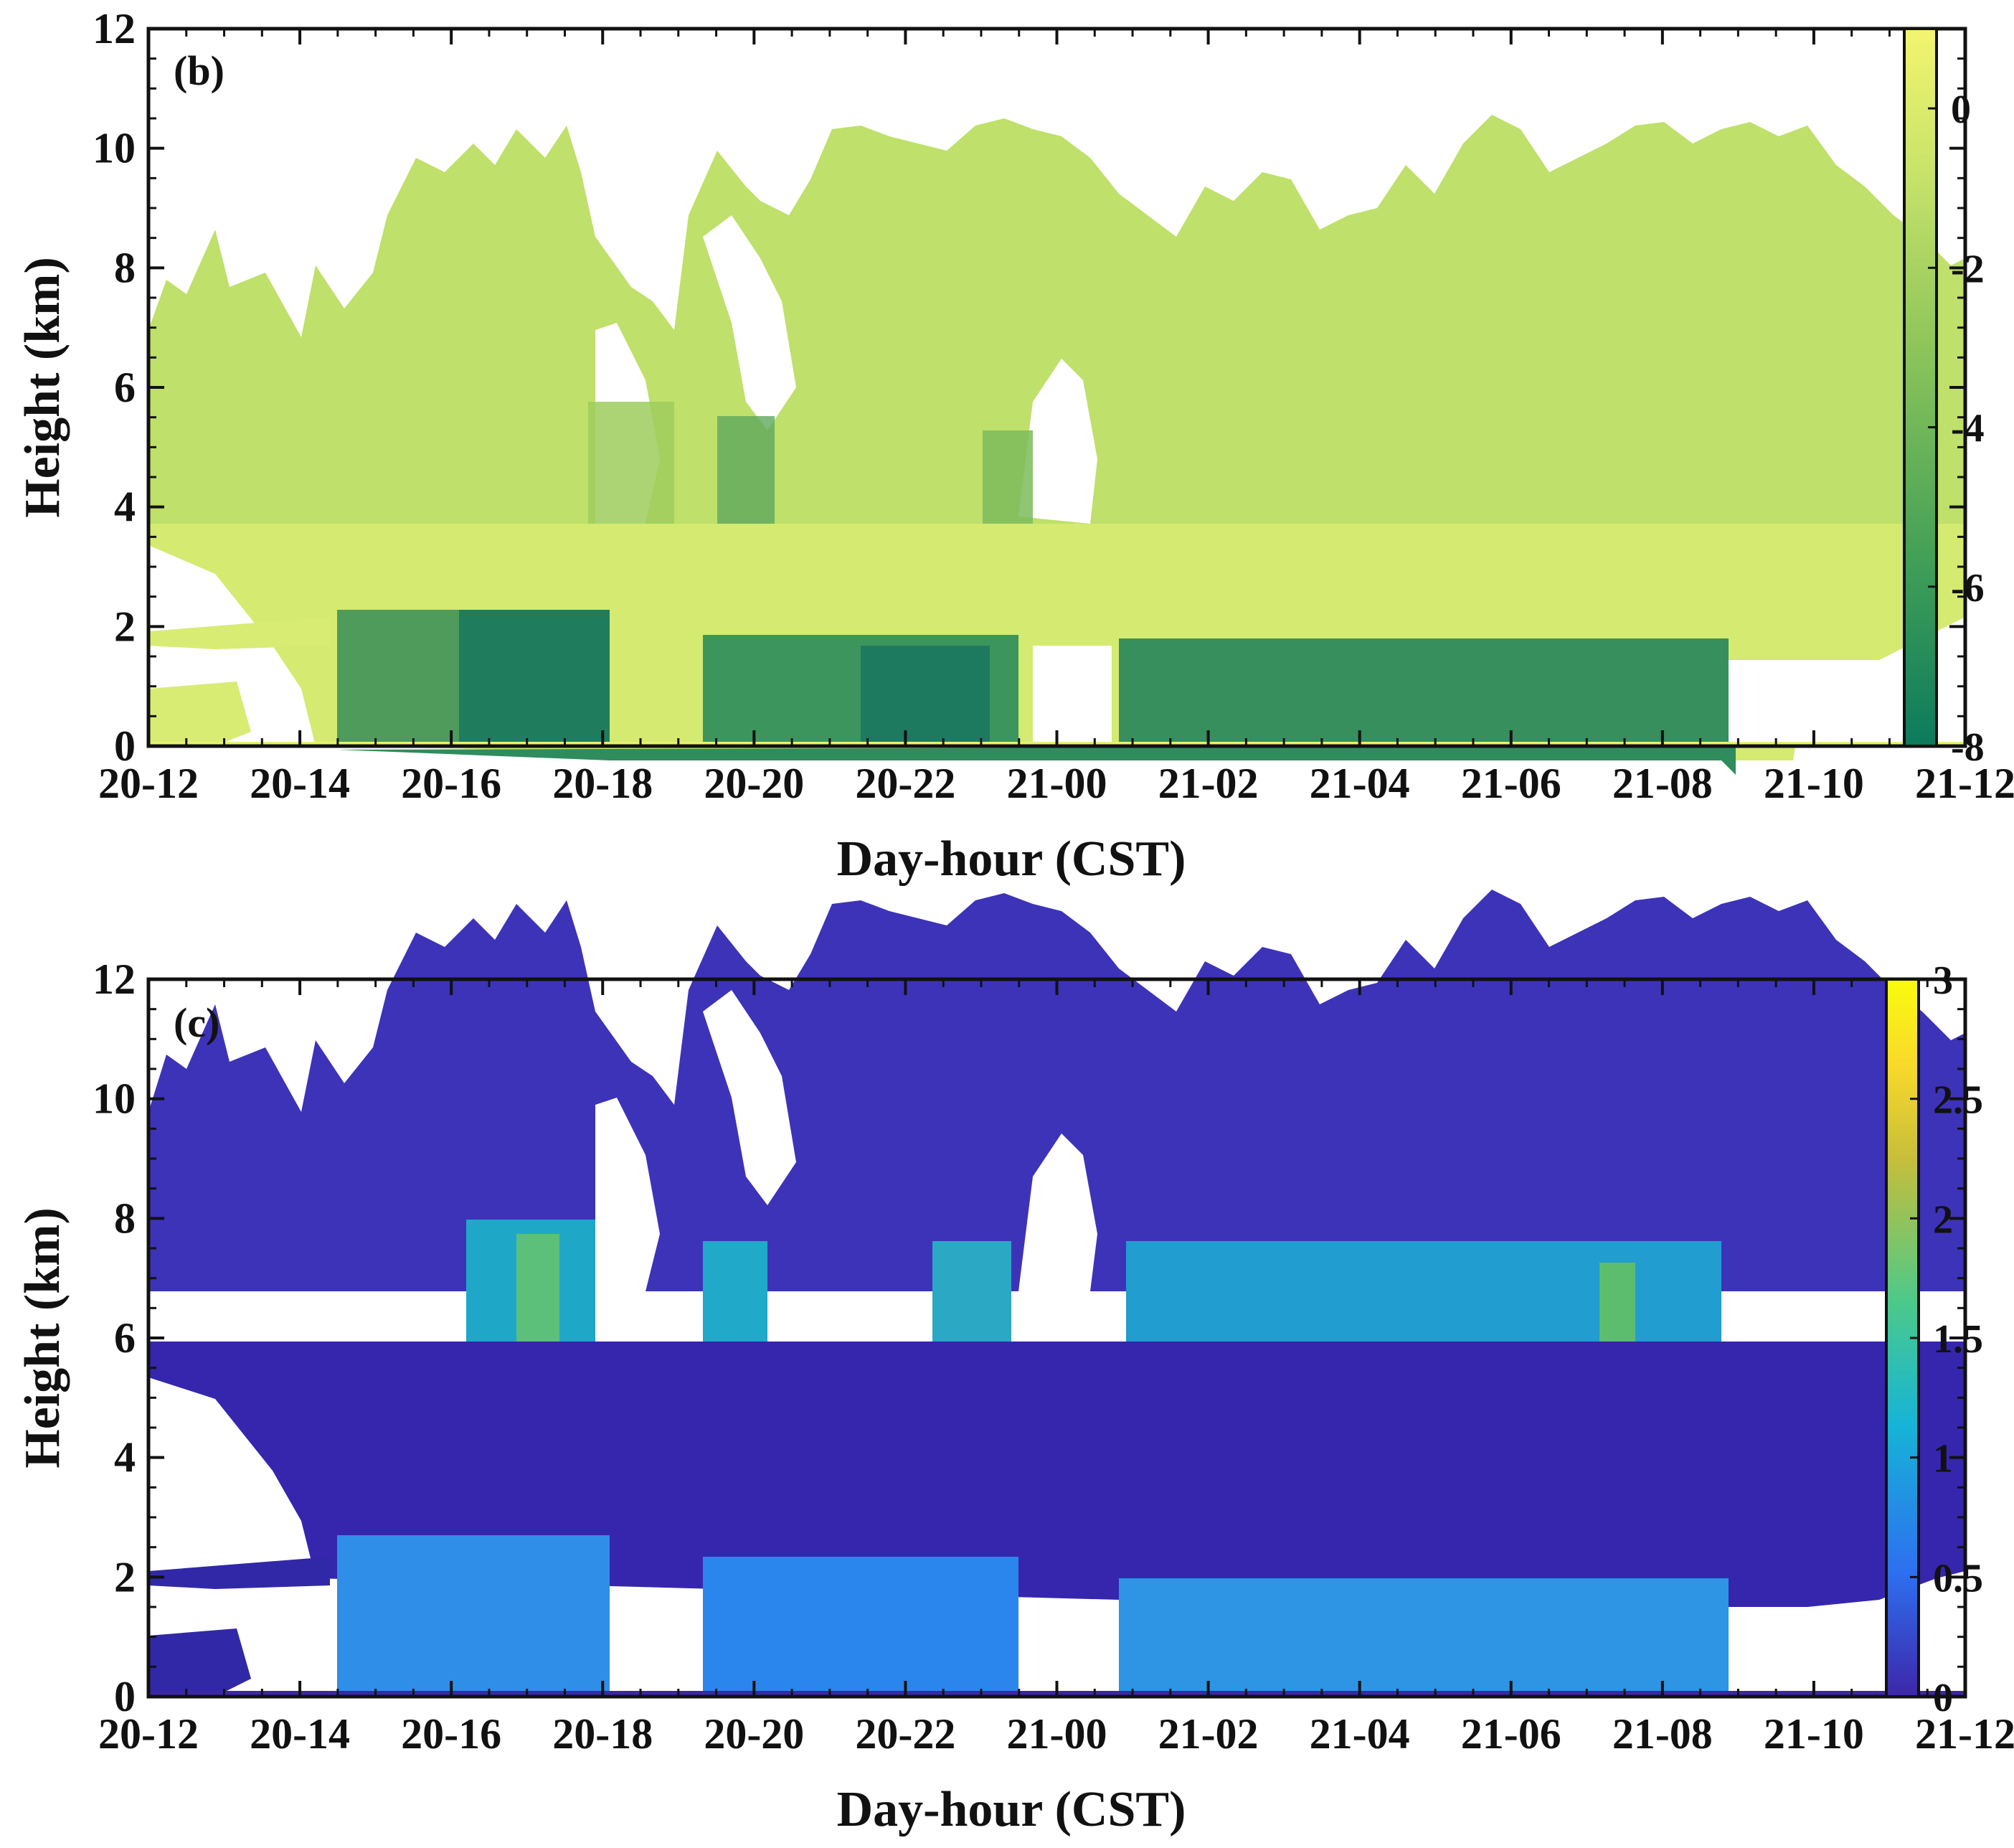 The image size is (2014, 1848). What do you see at coordinates (627, 1194) in the screenshot?
I see `white-gap-1-c` at bounding box center [627, 1194].